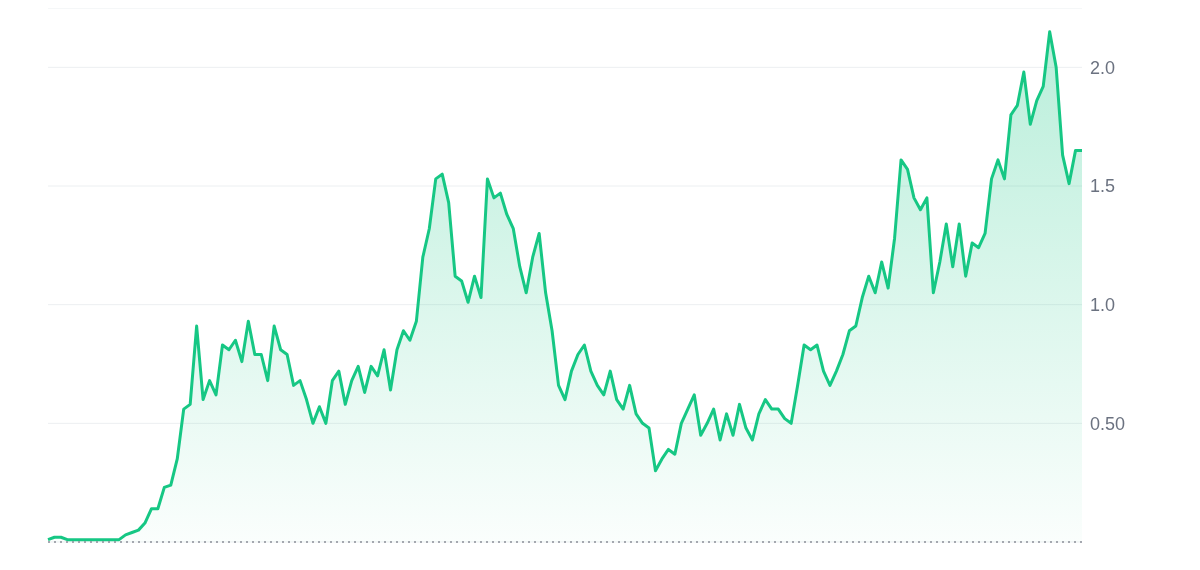  Describe the element at coordinates (1103, 67) in the screenshot. I see `y-tick-label: 2.0` at that location.